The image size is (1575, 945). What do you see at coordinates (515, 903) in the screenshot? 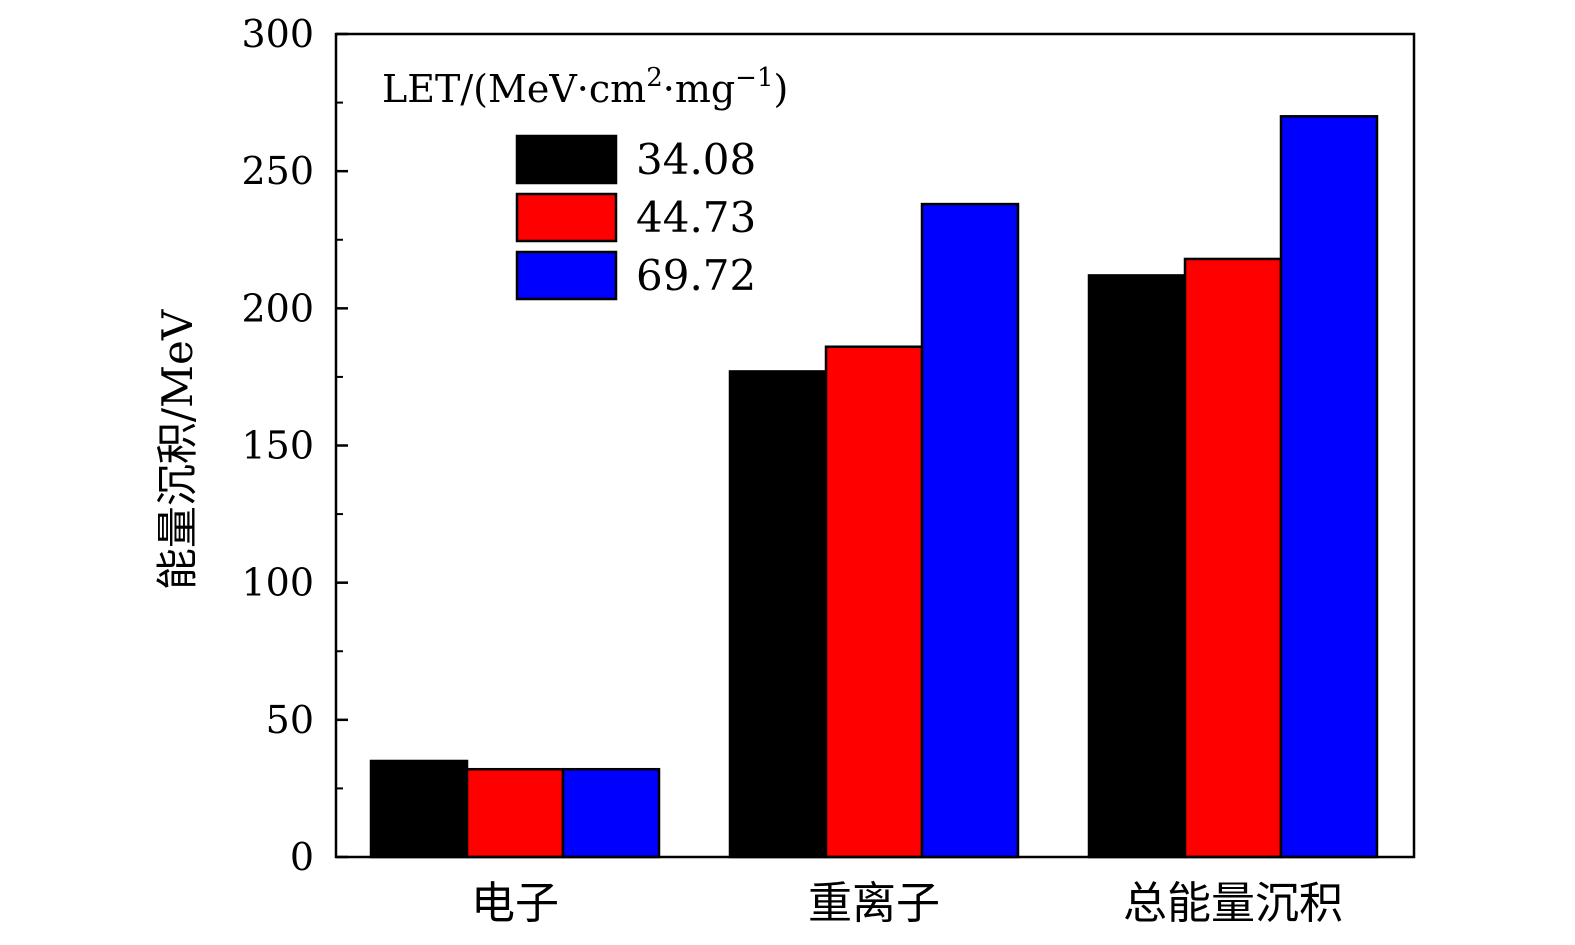
I see `x-tick-label: 电子` at bounding box center [515, 903].